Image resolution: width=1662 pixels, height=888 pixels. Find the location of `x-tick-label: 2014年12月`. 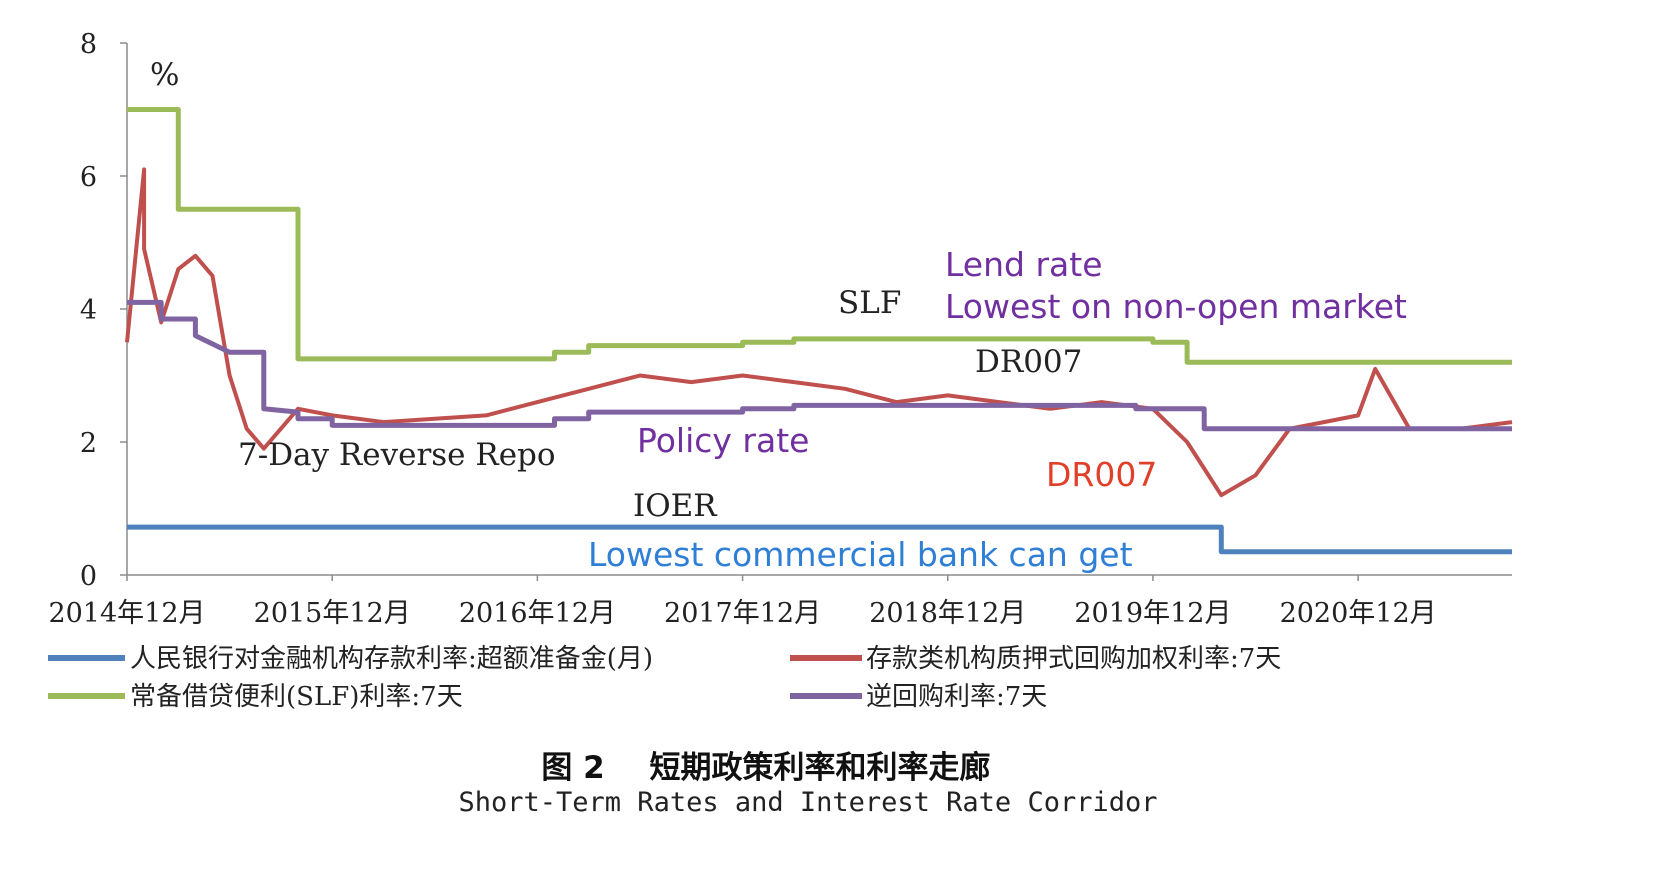

x-tick-label: 2014年12月 is located at coordinates (126, 613).